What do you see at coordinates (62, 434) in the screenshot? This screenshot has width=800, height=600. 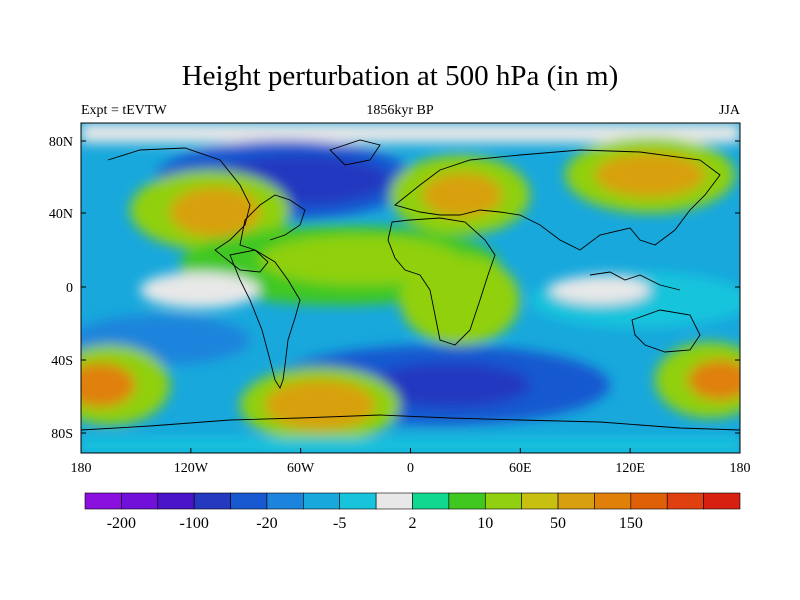 I see `lat-tick-label: 80S` at bounding box center [62, 434].